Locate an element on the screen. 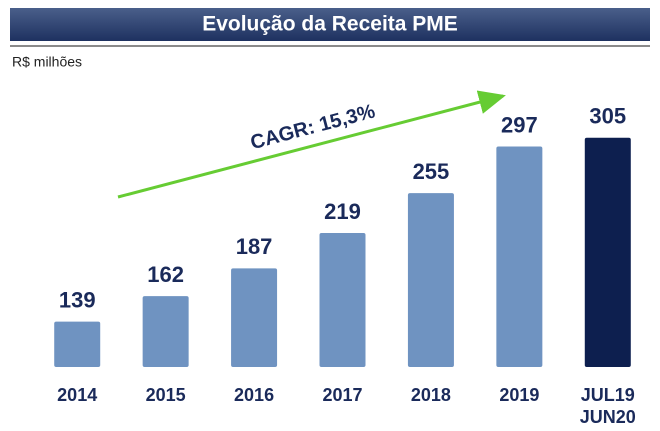 The image size is (660, 431). value-label: 139 is located at coordinates (77, 299).